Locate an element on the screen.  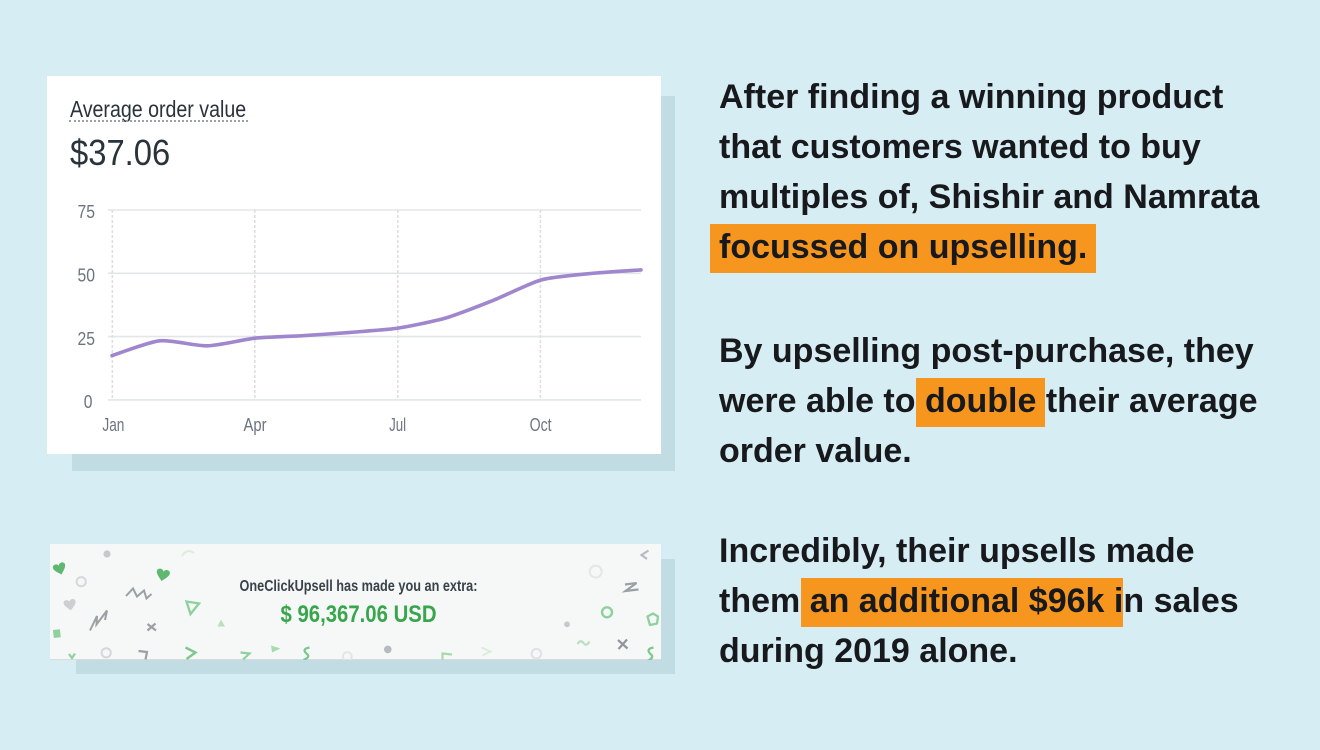
svg-text: 0 is located at coordinates (88, 402).